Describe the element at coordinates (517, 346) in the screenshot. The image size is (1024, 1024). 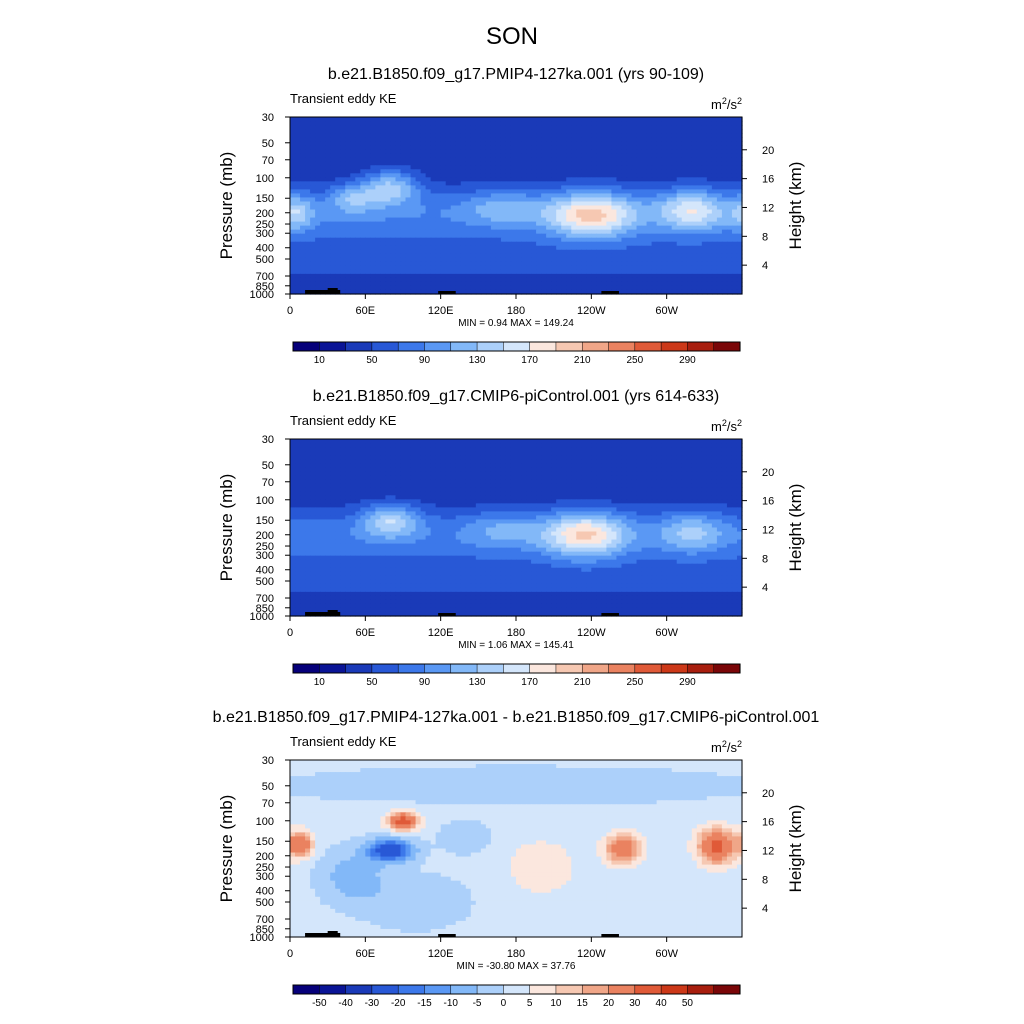
I see `colorbar-swatch` at that location.